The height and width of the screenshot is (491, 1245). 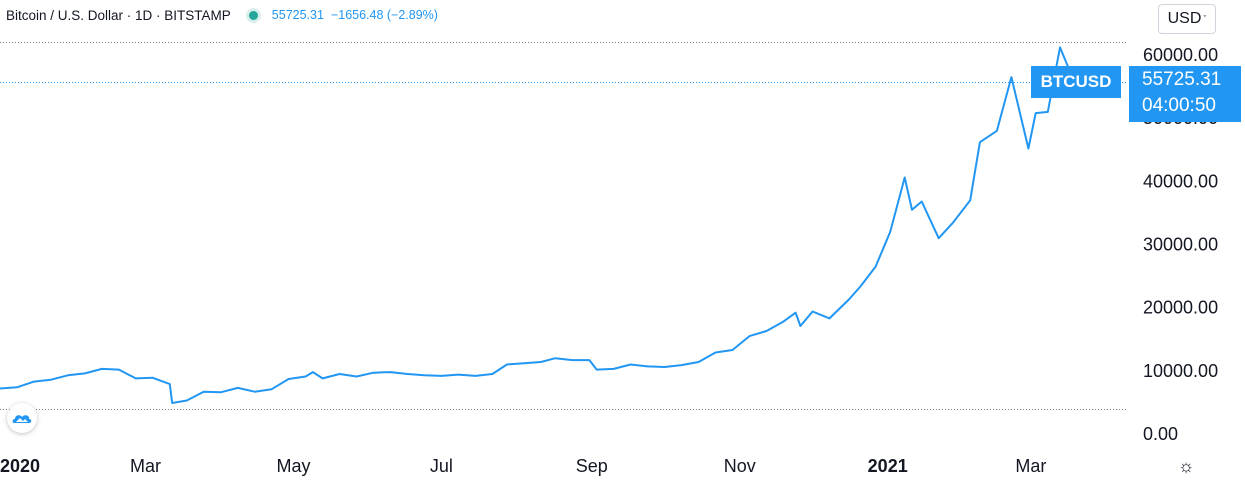 I want to click on legend-title: Bitcoin / U.S. Dollar · 1D · BITSTAMP, so click(x=118, y=15).